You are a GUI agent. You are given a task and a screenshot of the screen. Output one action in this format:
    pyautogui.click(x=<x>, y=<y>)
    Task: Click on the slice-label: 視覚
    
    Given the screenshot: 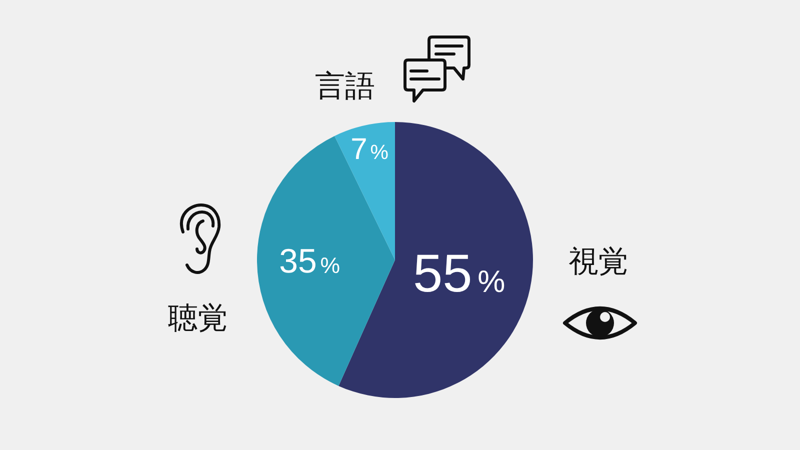 What is the action you would take?
    pyautogui.click(x=598, y=262)
    